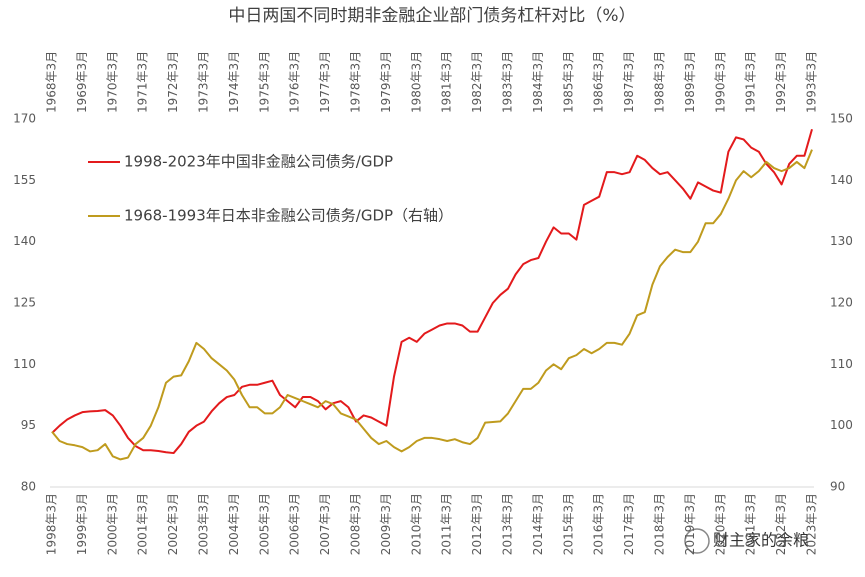 This screenshot has width=865, height=577. Describe the element at coordinates (690, 524) in the screenshot. I see `x-tick-label: 2019年3月` at that location.